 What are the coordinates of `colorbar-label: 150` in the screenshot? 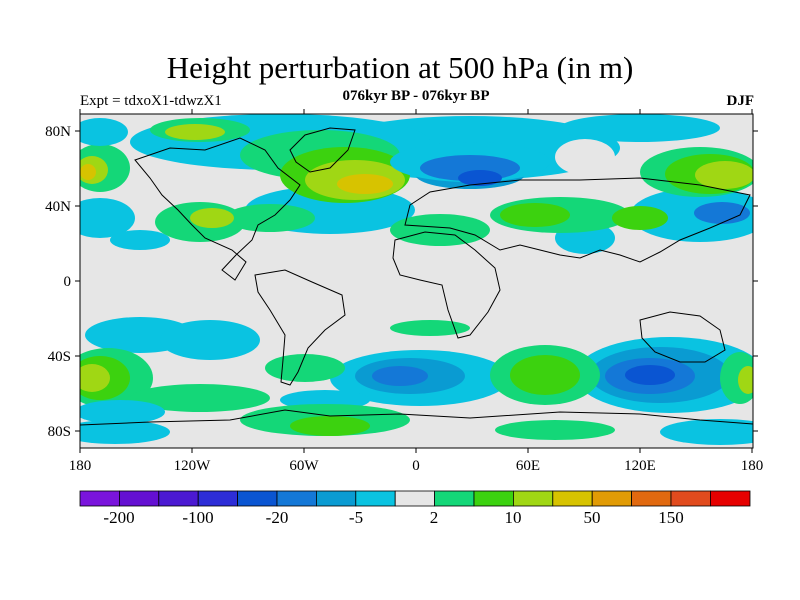 It's located at (671, 517).